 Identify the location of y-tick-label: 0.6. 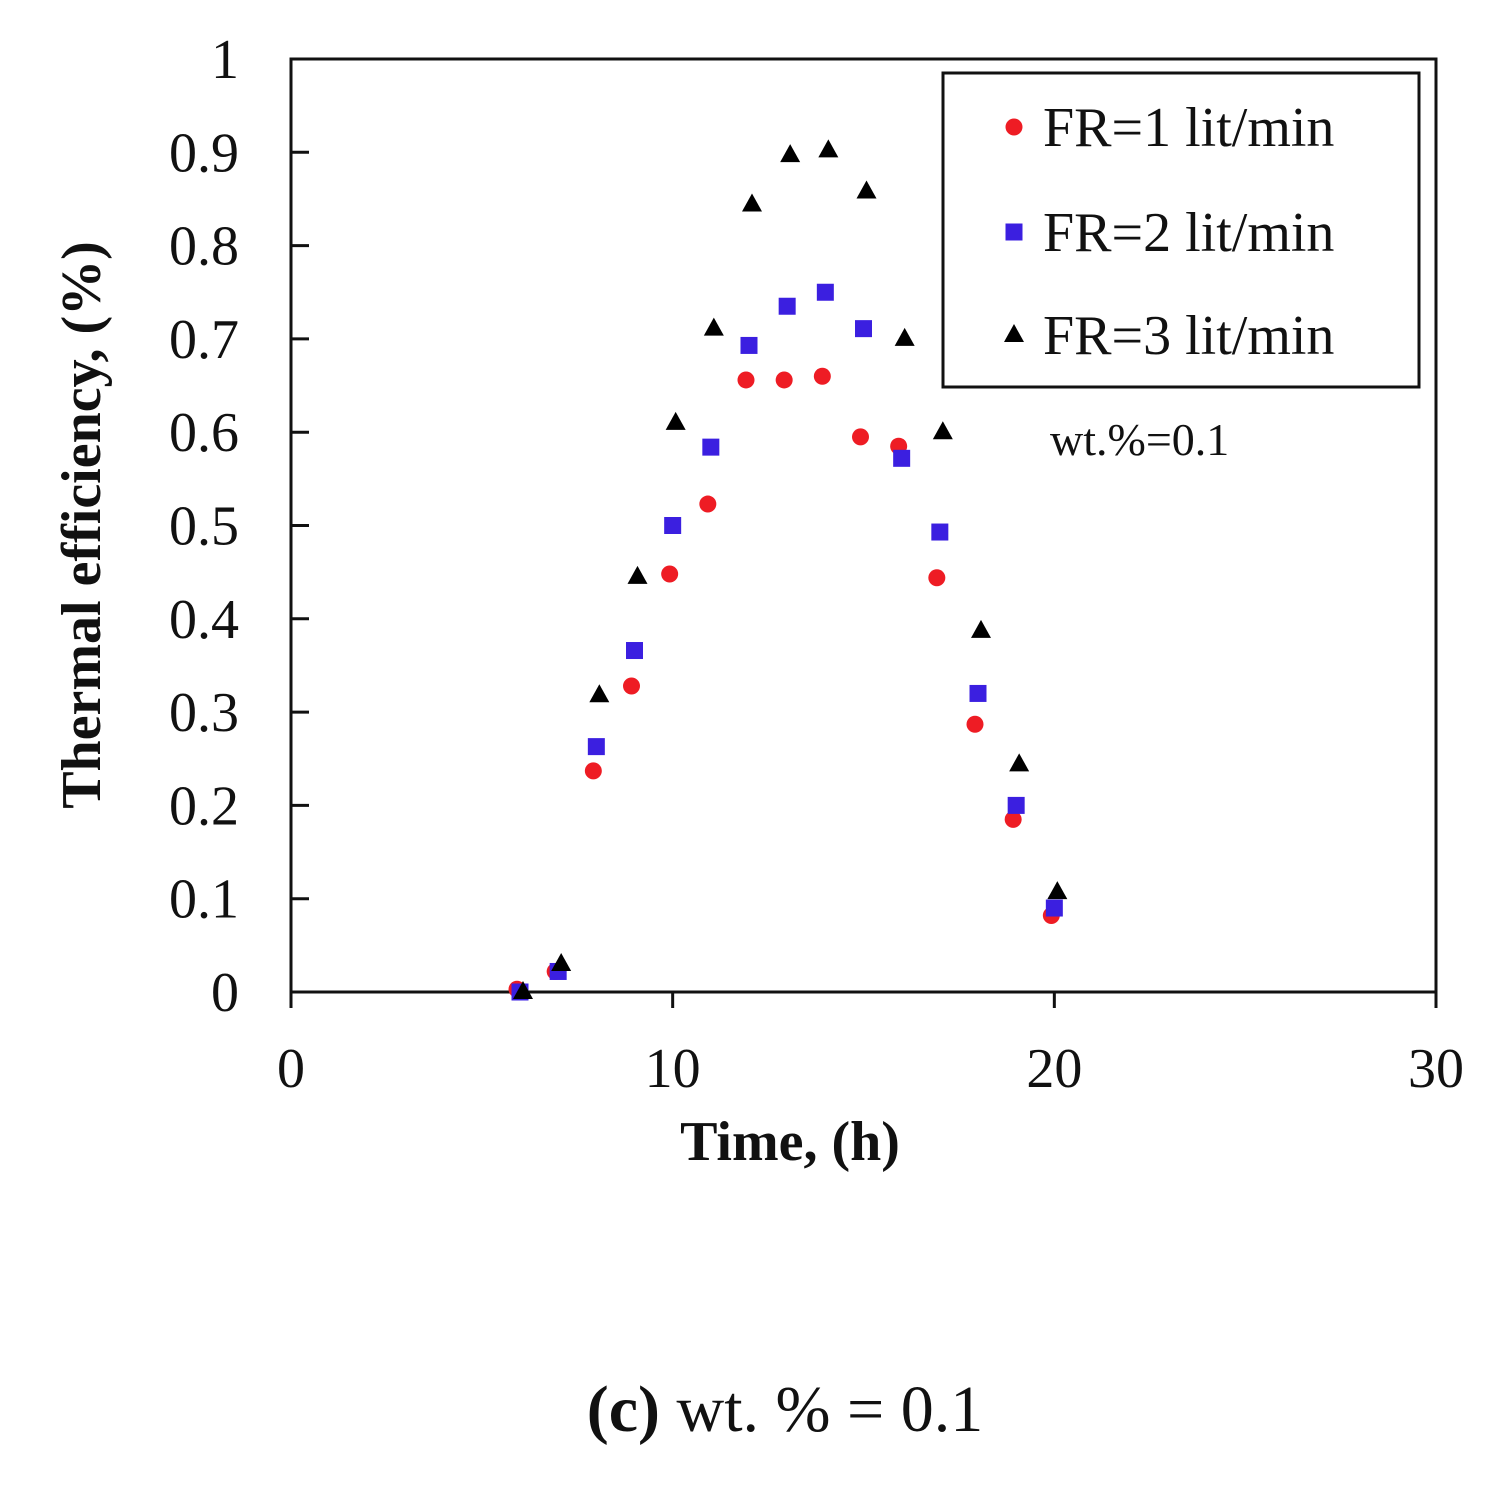
(204, 433).